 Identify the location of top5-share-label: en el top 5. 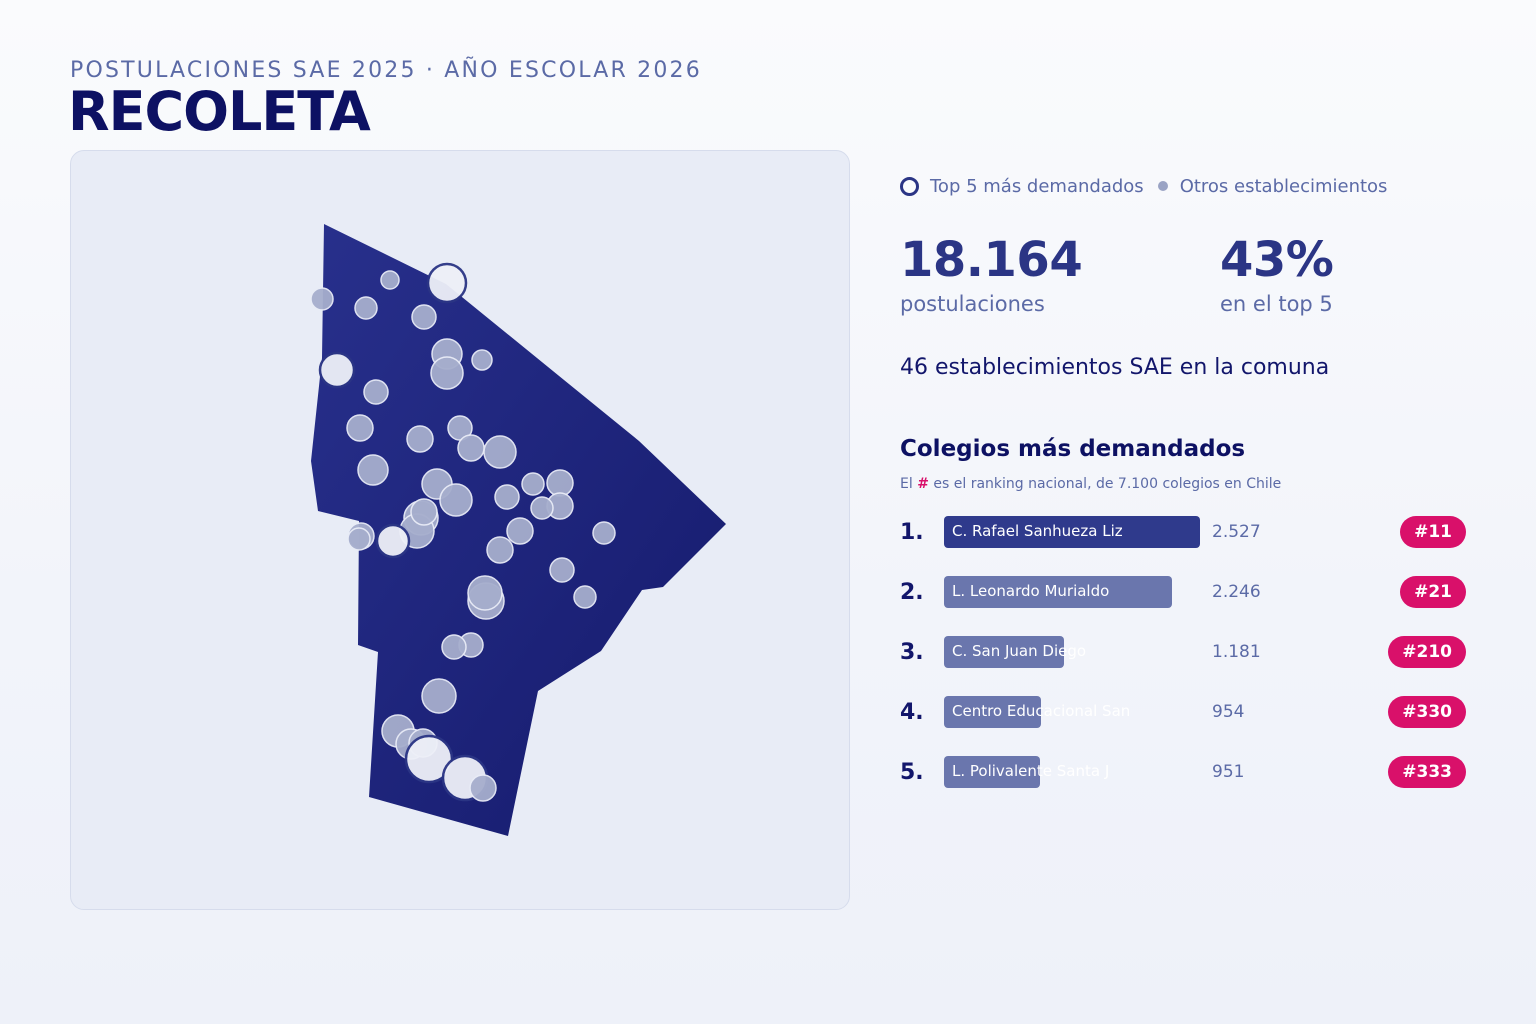
(1276, 304).